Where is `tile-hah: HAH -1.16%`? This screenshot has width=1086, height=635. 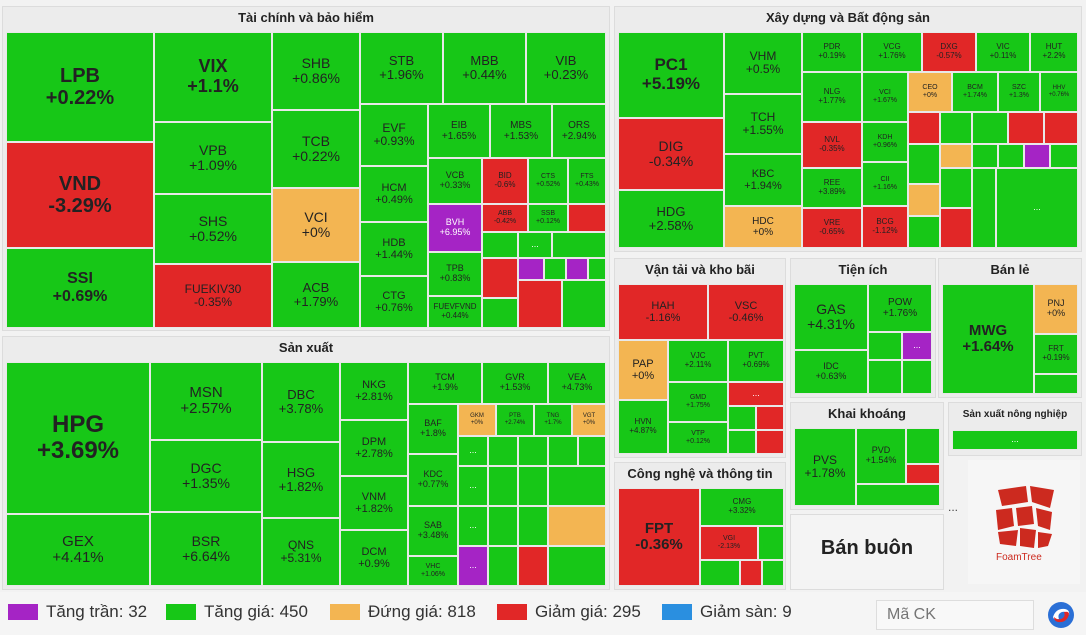
tile-hah: HAH -1.16% is located at coordinates (663, 312).